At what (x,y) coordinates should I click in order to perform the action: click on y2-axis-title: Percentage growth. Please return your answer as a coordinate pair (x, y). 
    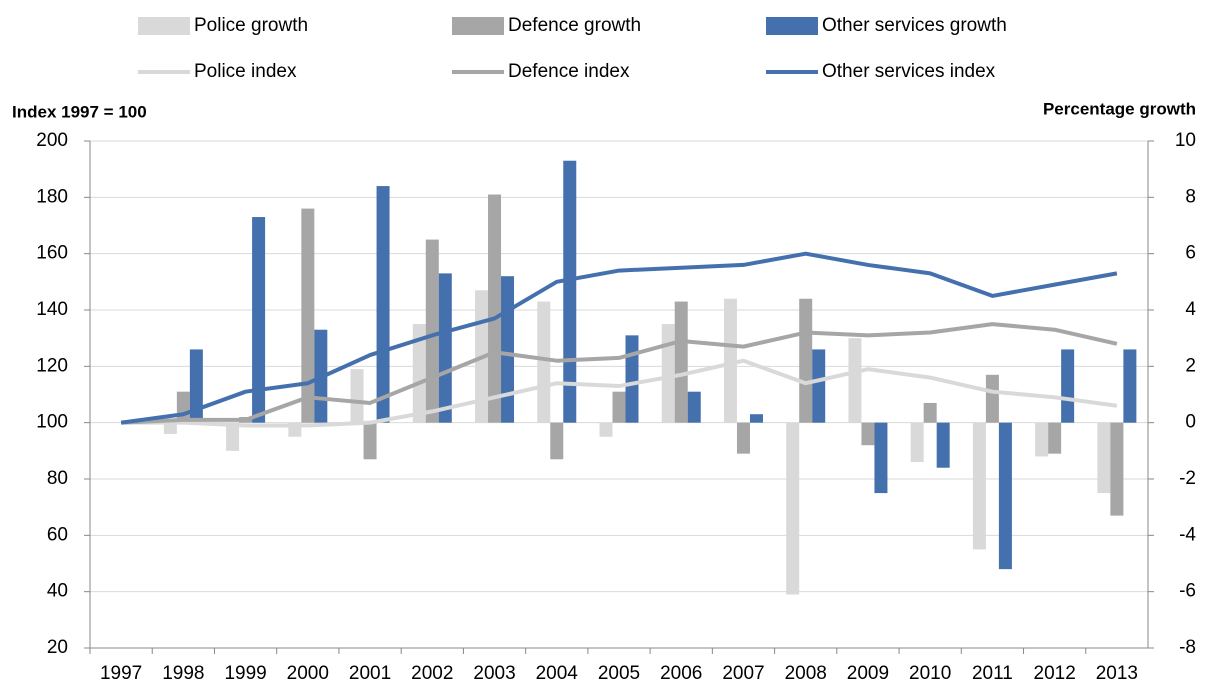
    Looking at the image, I should click on (1119, 108).